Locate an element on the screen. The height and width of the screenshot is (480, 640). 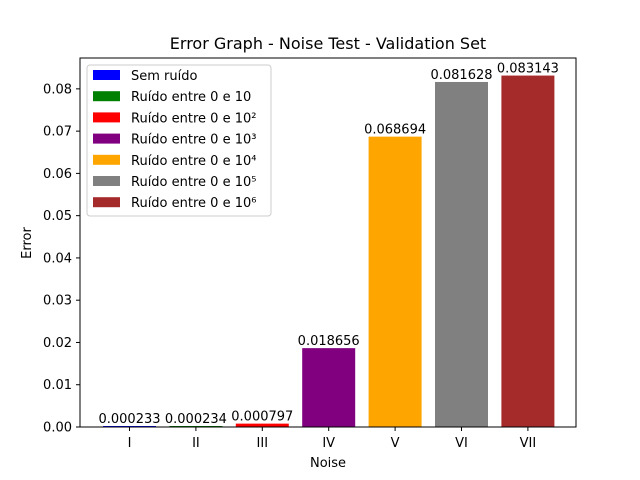
x-tick-label: VII is located at coordinates (528, 443).